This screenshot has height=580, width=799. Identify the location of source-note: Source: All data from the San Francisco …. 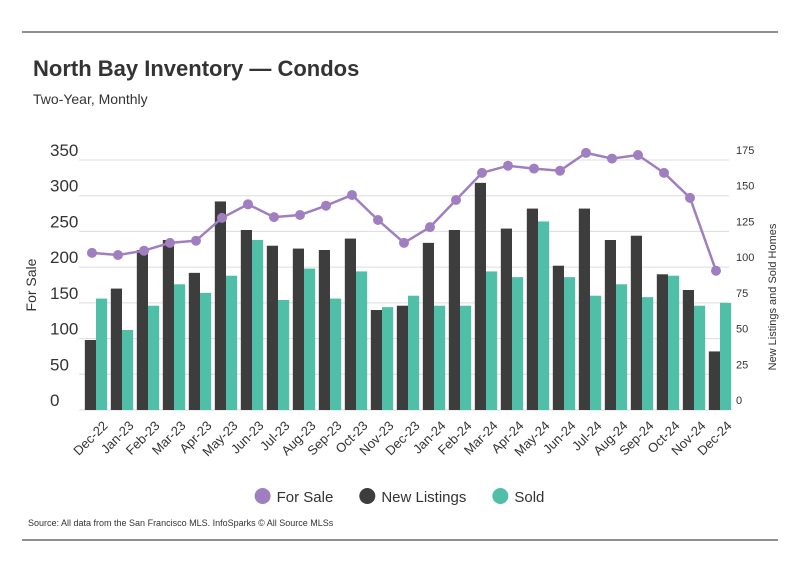
(181, 523).